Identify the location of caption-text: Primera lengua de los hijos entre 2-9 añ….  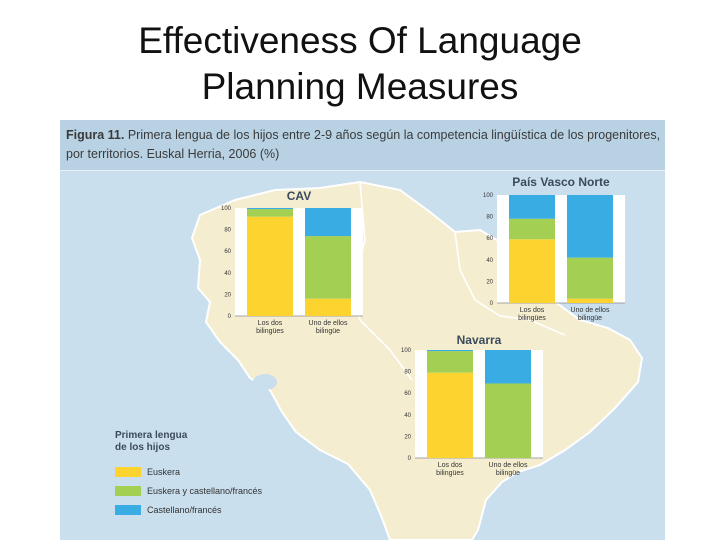
(363, 144).